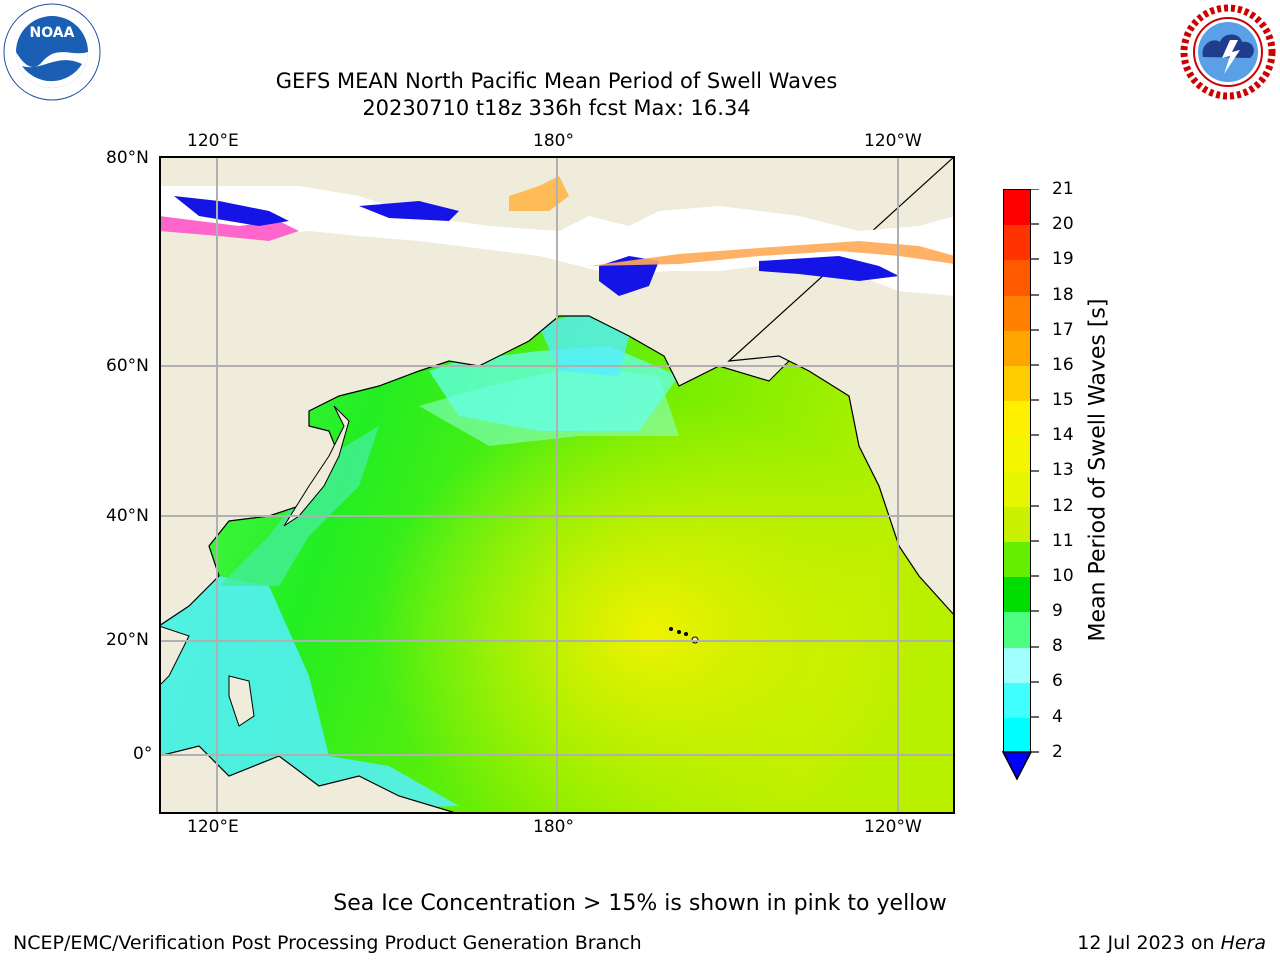 The height and width of the screenshot is (960, 1280). What do you see at coordinates (553, 141) in the screenshot?
I see `x-tick-top-180: 180°` at bounding box center [553, 141].